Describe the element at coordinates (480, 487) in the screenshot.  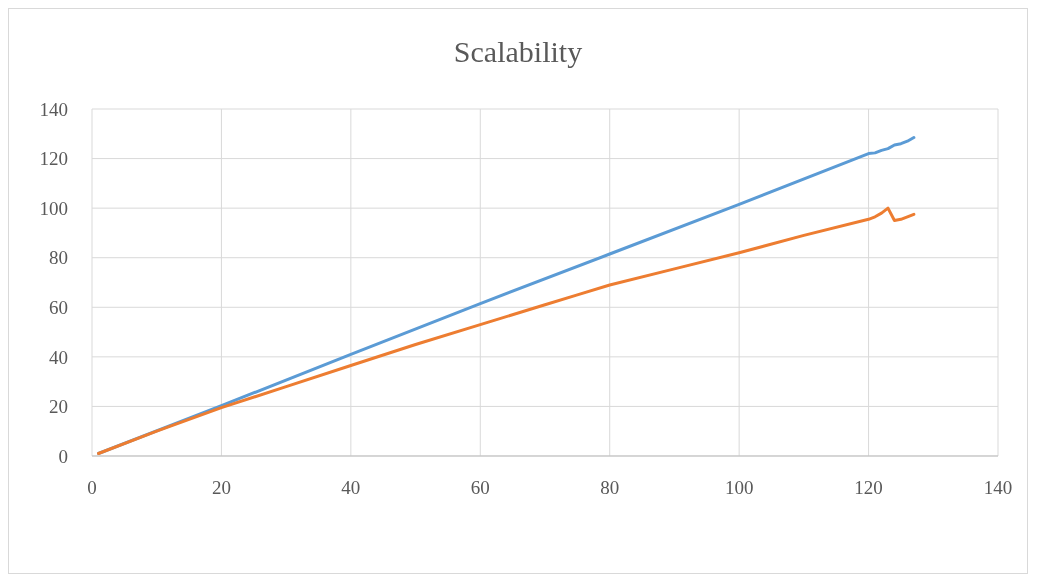
I see `x-tick-label: 60` at that location.